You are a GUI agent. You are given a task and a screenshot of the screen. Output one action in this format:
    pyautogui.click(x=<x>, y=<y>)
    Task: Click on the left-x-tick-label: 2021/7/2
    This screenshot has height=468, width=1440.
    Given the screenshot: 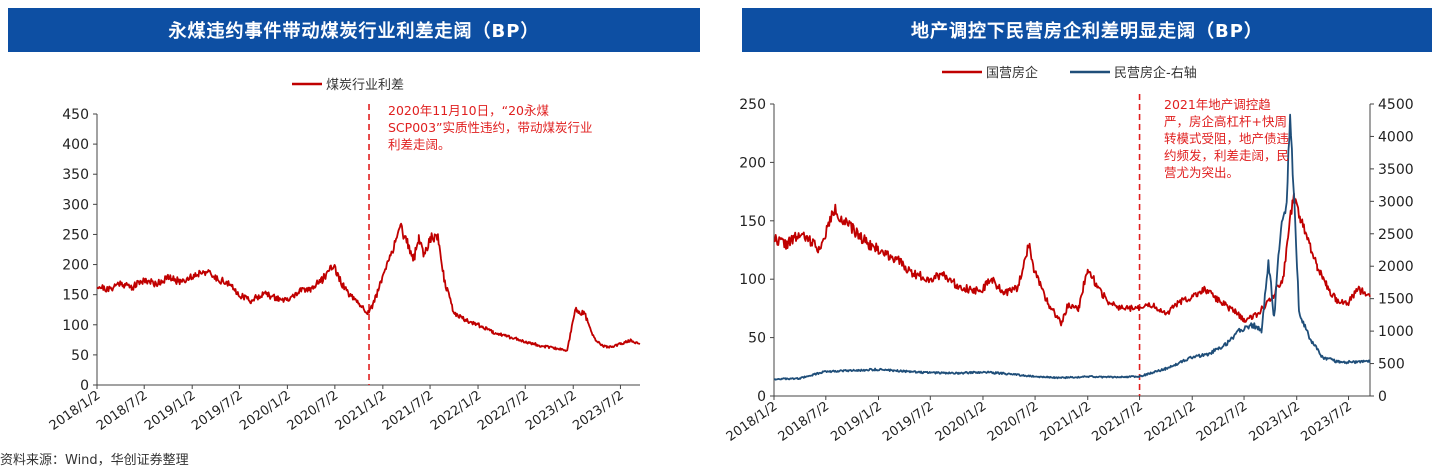 What is the action you would take?
    pyautogui.click(x=408, y=411)
    